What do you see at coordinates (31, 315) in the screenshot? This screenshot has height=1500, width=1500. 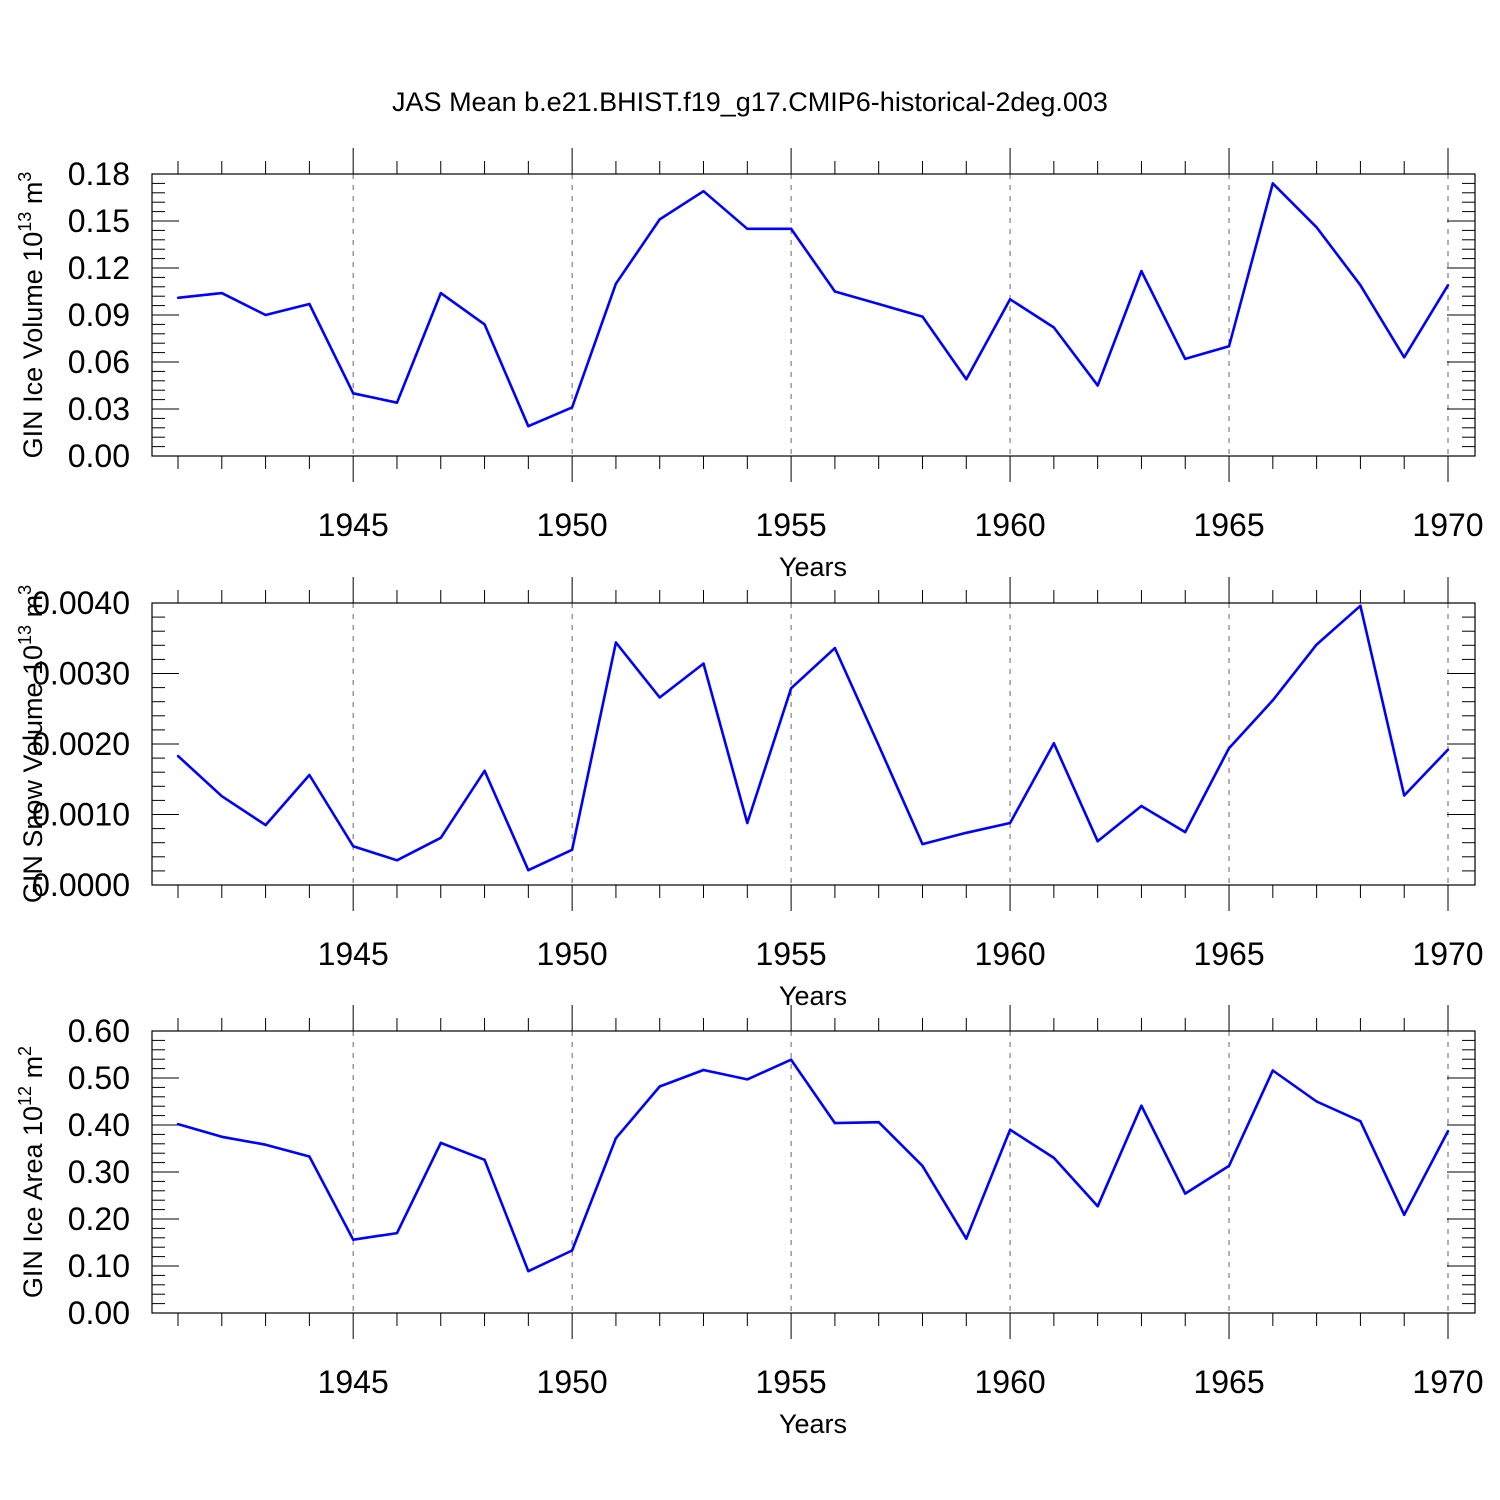 I see `y-axis-title: GIN Ice Volume 1013 m3` at bounding box center [31, 315].